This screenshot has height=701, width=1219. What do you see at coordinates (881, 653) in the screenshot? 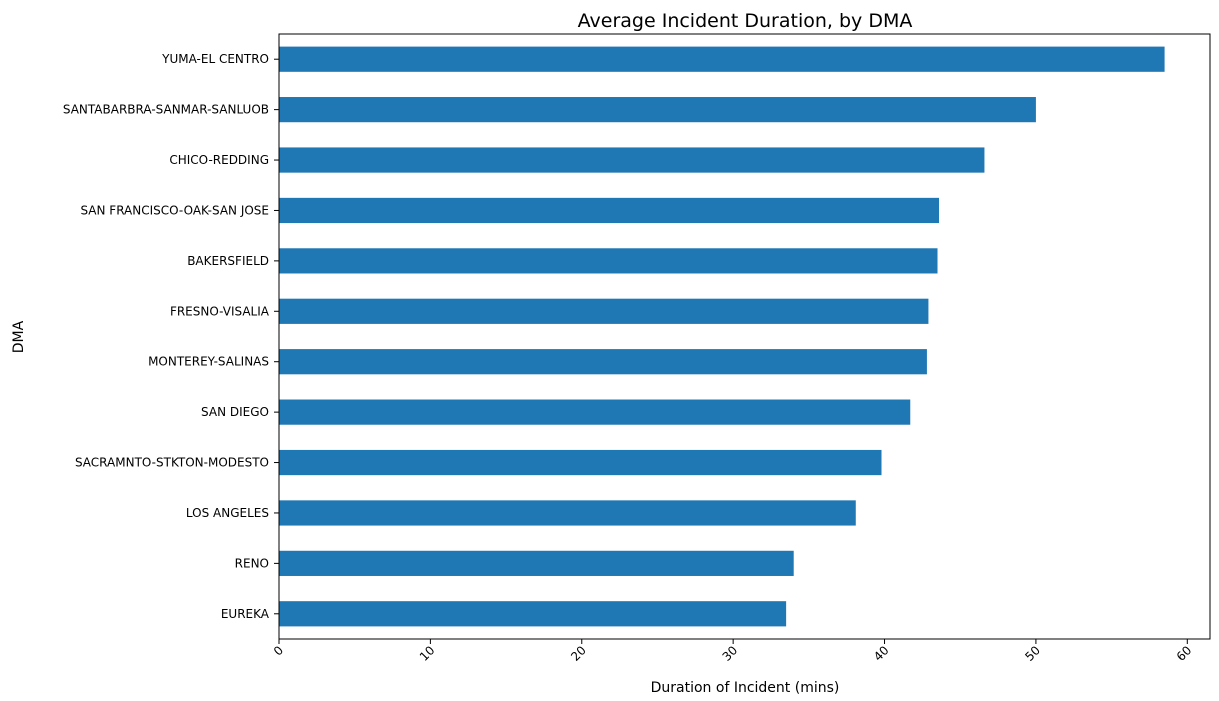
I see `x-tick-label: 40` at bounding box center [881, 653].